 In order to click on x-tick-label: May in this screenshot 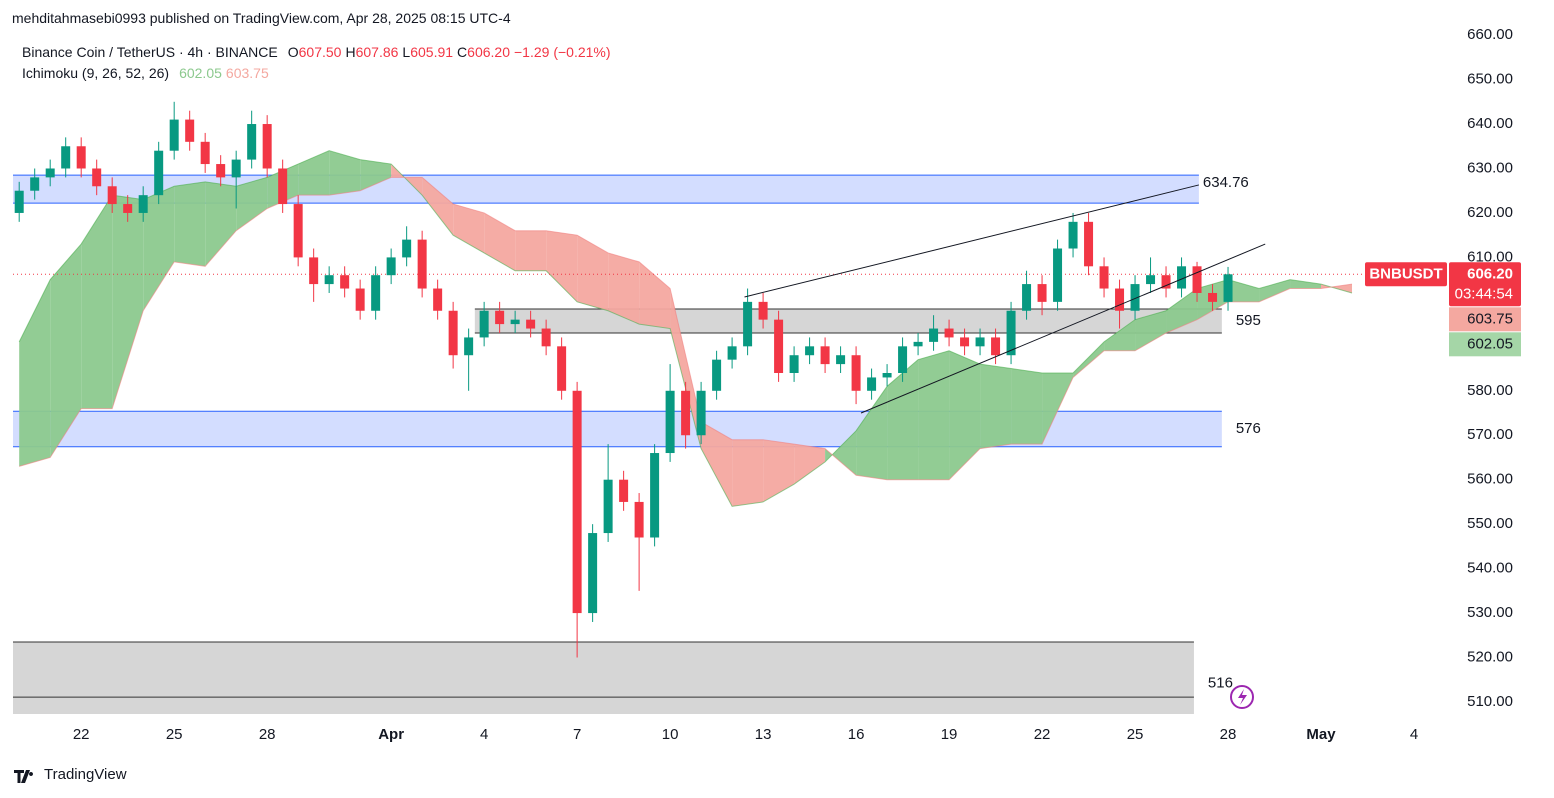, I will do `click(1321, 734)`.